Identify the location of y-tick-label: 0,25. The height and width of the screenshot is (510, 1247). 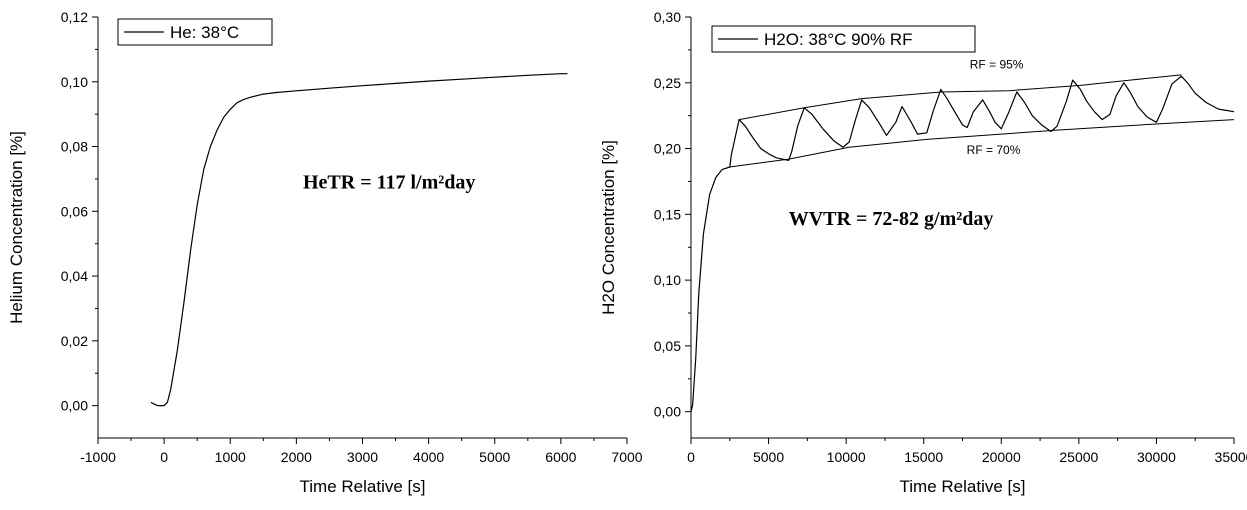
(667, 83).